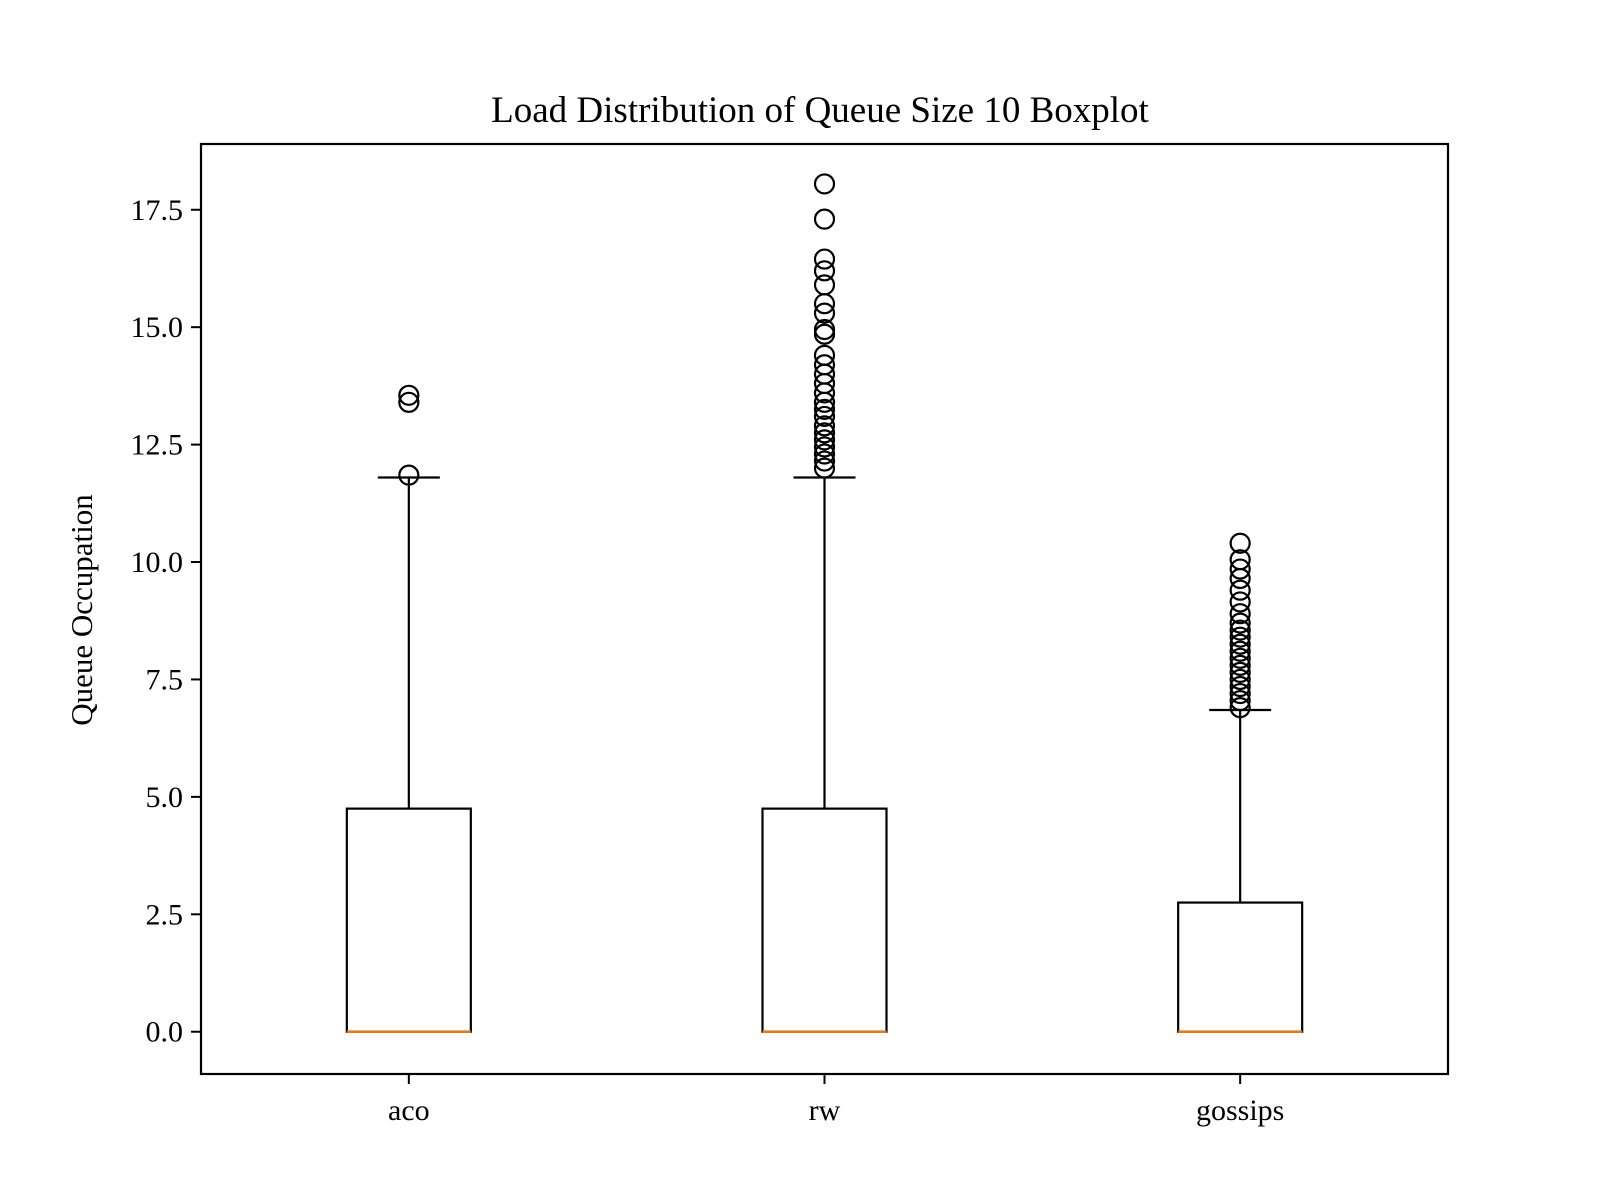 The width and height of the screenshot is (1600, 1200). I want to click on box-group-aco, so click(408, 709).